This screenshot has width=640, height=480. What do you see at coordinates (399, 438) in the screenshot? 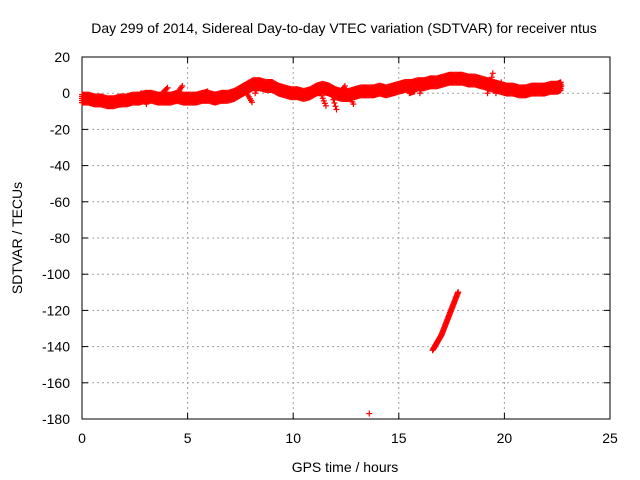
I see `x-tick-label: 15` at bounding box center [399, 438].